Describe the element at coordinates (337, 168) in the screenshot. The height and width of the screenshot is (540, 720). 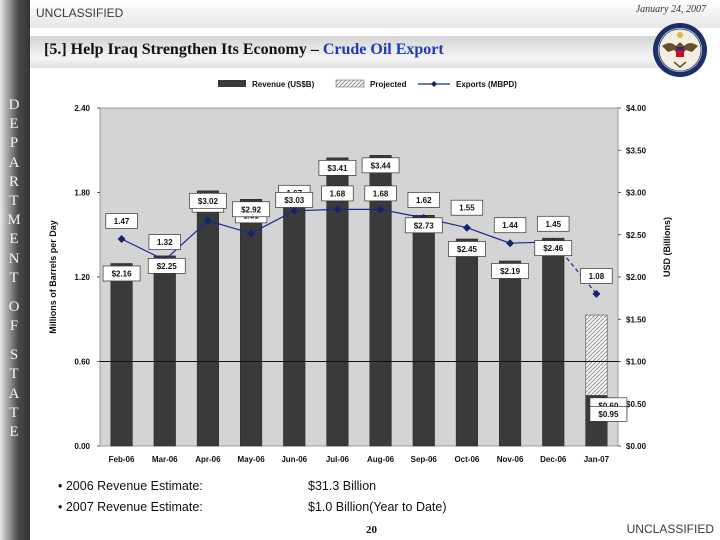
I see `revenue-data-label: $3.41` at that location.